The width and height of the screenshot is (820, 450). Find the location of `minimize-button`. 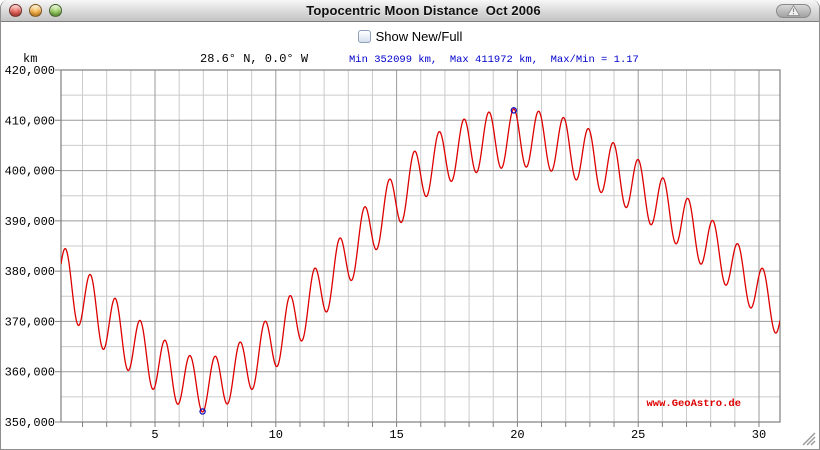

minimize-button is located at coordinates (35, 10).